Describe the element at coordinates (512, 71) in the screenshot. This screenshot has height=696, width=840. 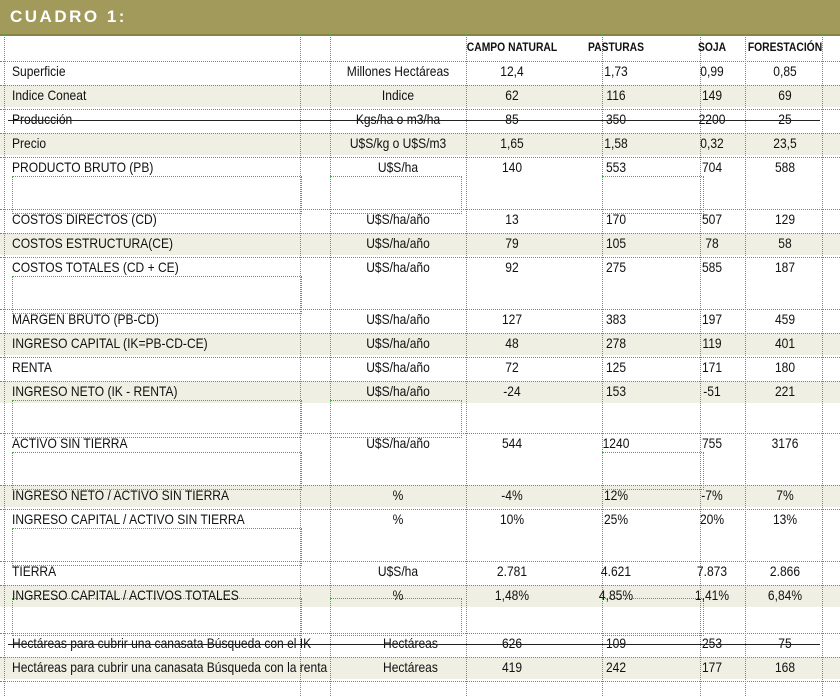
I see `cell-value: 12,4` at that location.